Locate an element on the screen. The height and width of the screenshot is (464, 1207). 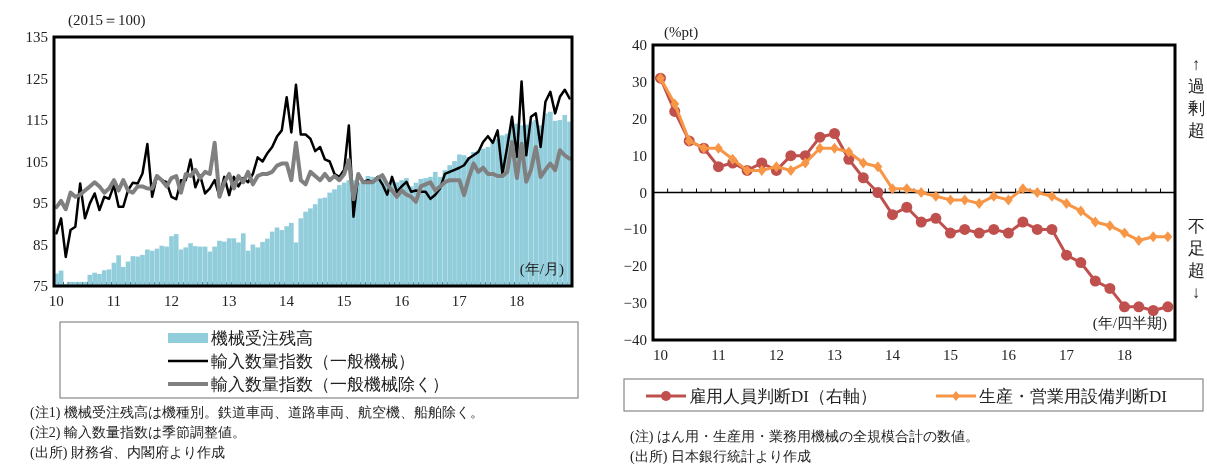
legend-label: 生産・営業用設備判断DI is located at coordinates (1073, 396).